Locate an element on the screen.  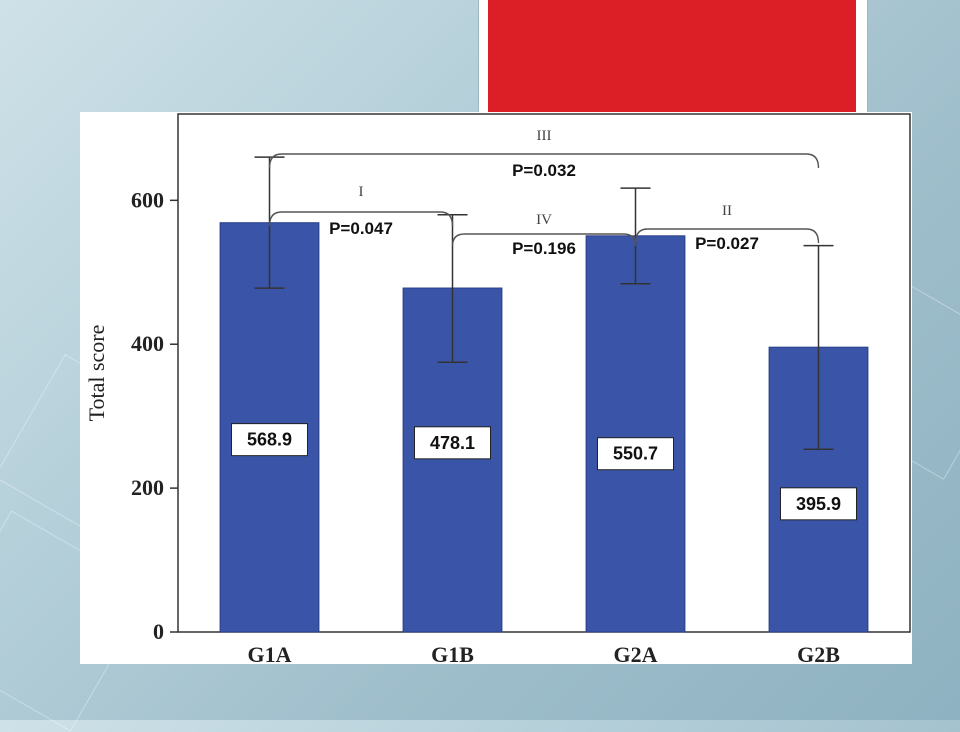
comparison-id-iv: IV is located at coordinates (544, 220).